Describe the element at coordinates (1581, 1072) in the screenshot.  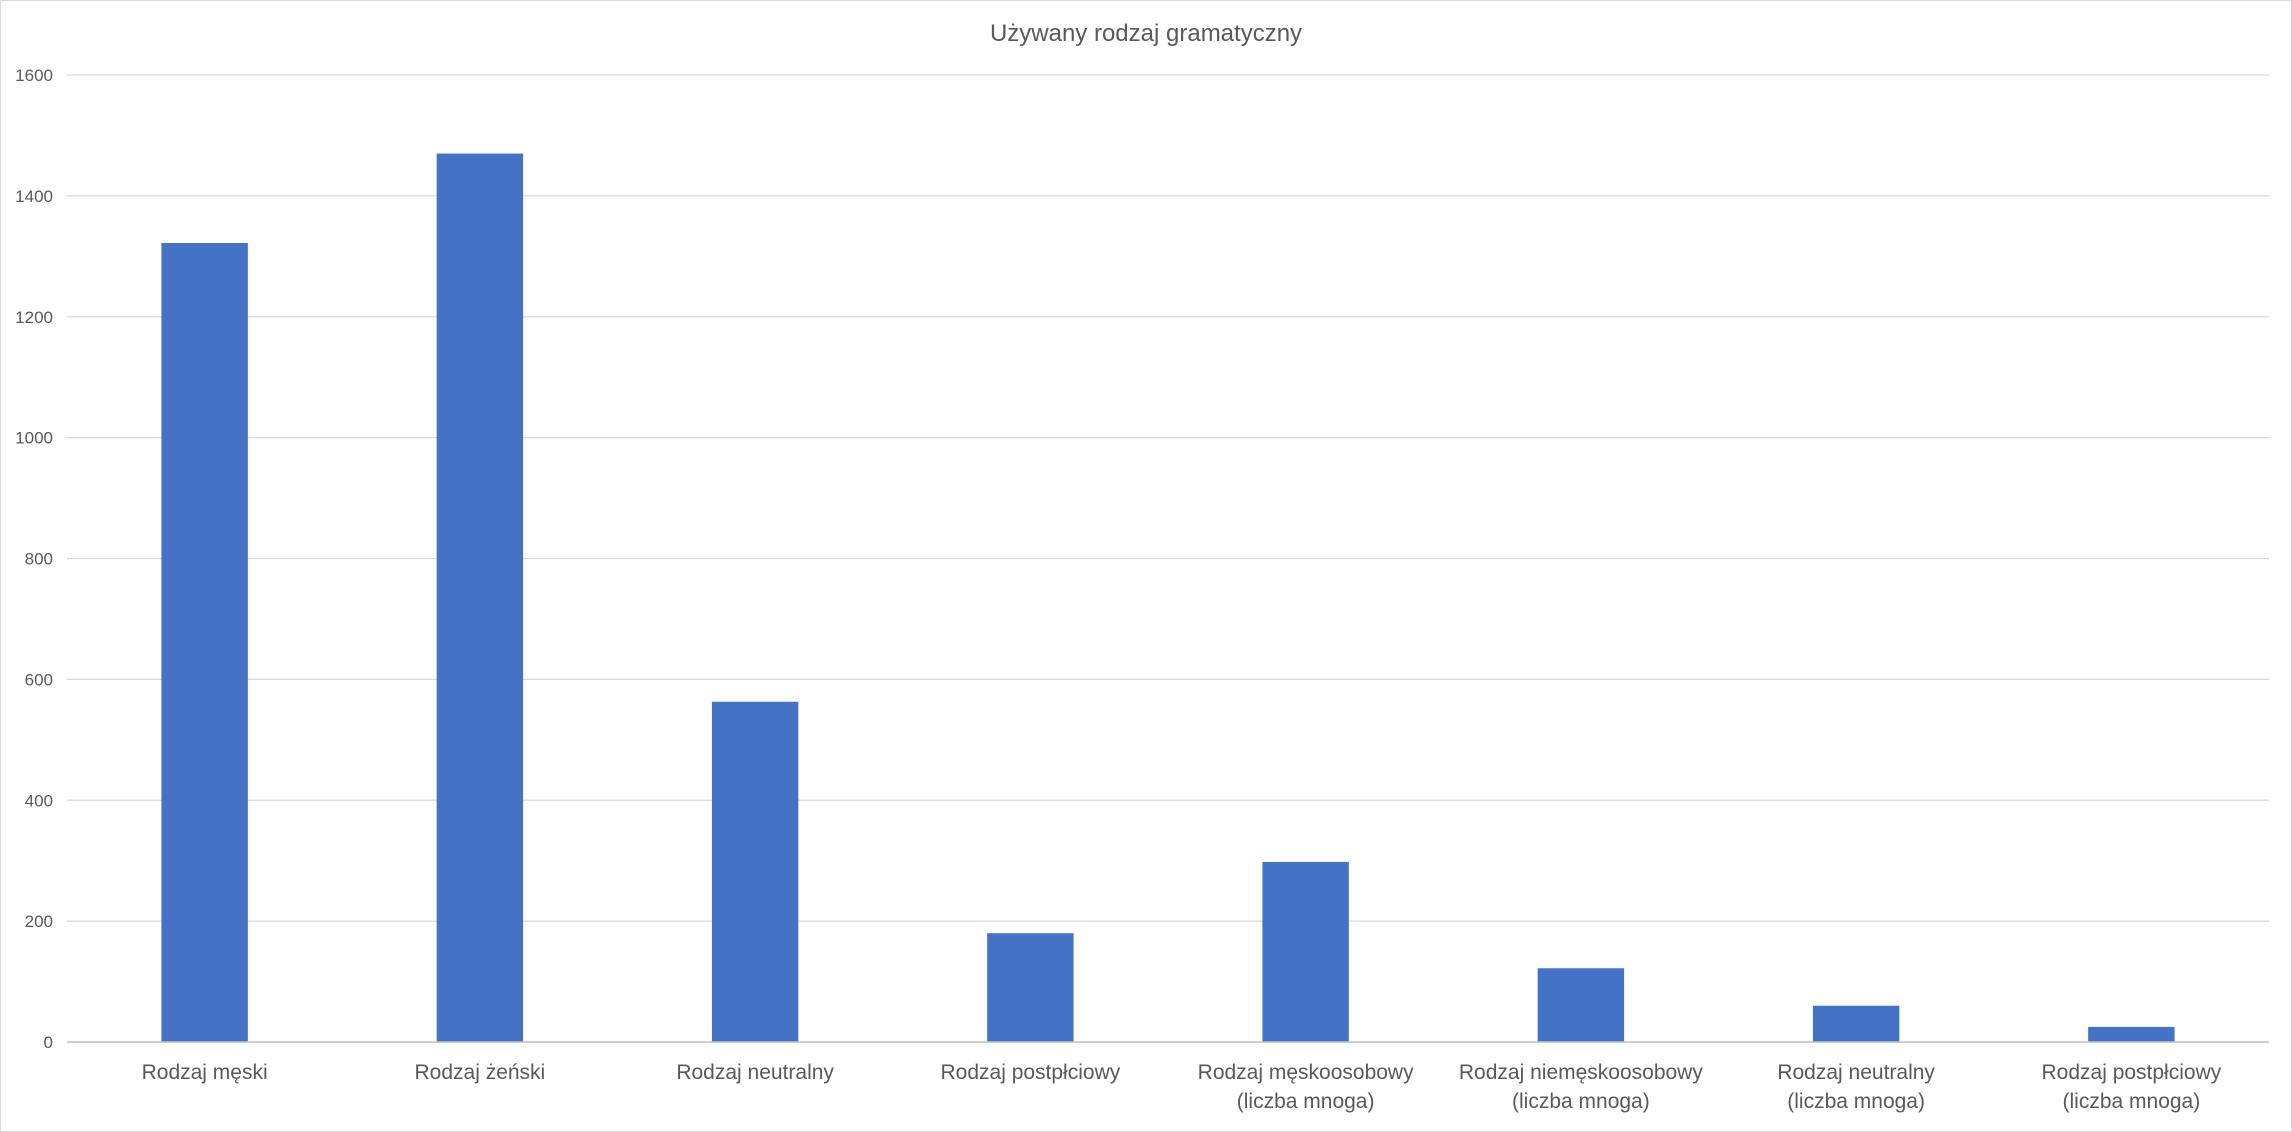
I see `x-category-label: Rodzaj niemęskoosobowy` at that location.